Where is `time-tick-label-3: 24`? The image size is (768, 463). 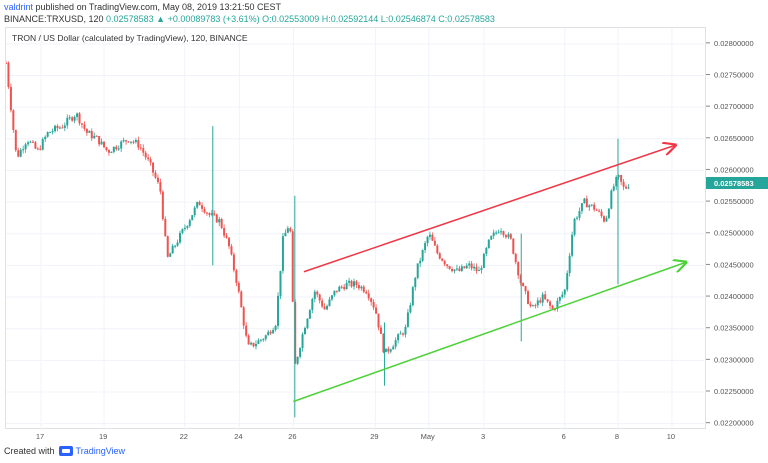 time-tick-label-3: 24 is located at coordinates (238, 436).